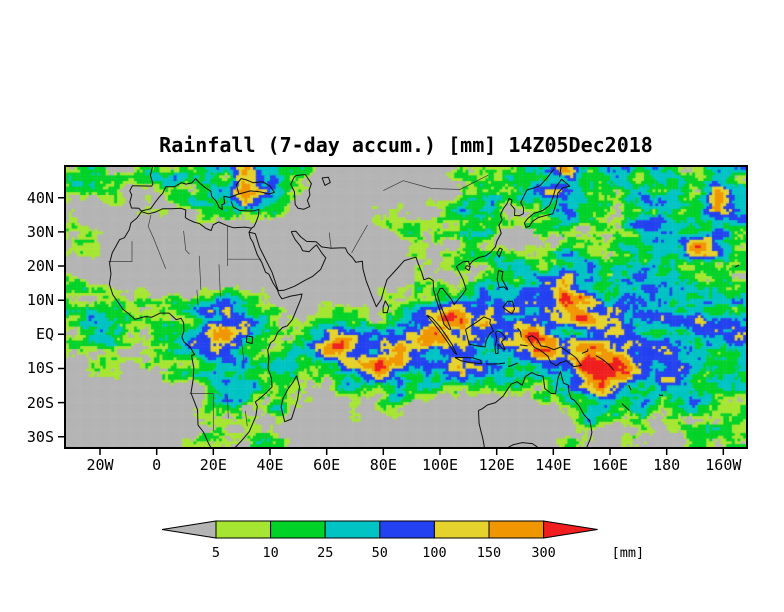  I want to click on lon-tick-label: 40E, so click(270, 465).